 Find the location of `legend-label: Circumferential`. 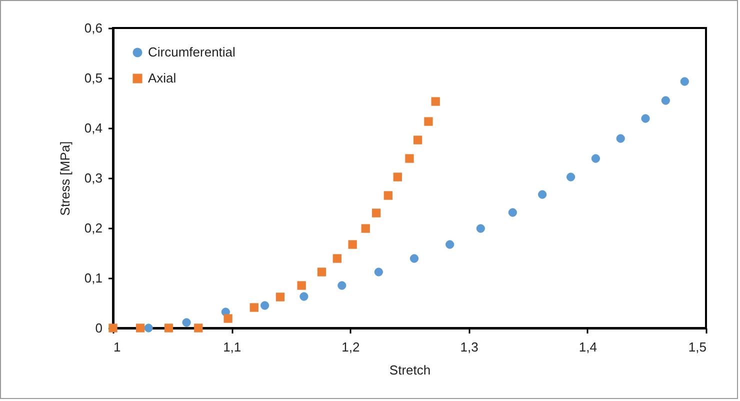

legend-label: Circumferential is located at coordinates (192, 52).